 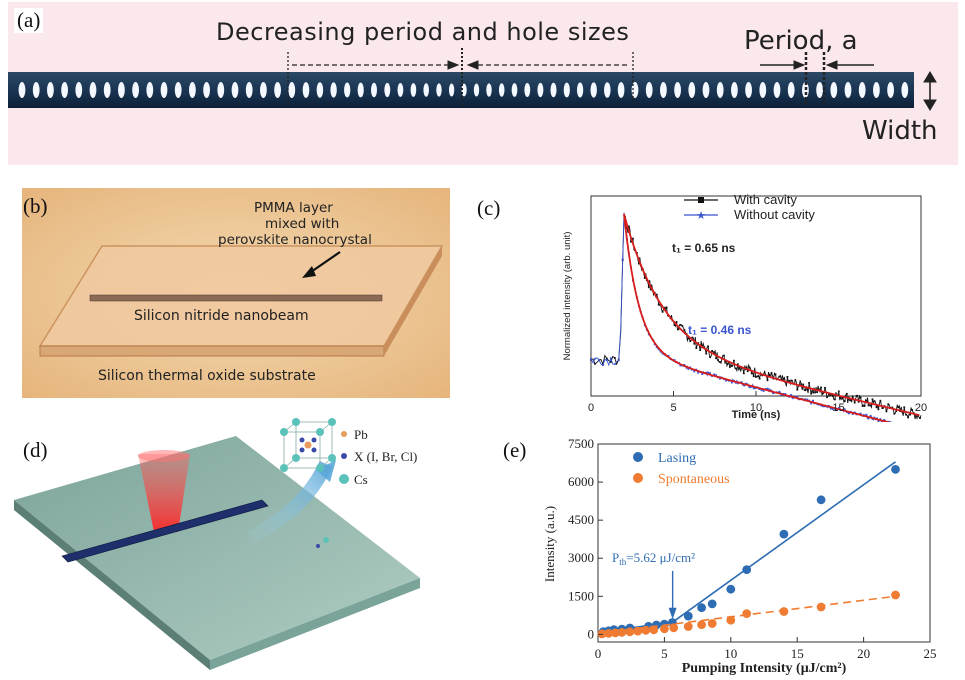 What do you see at coordinates (612, 79) in the screenshot?
I see `period-markers` at bounding box center [612, 79].